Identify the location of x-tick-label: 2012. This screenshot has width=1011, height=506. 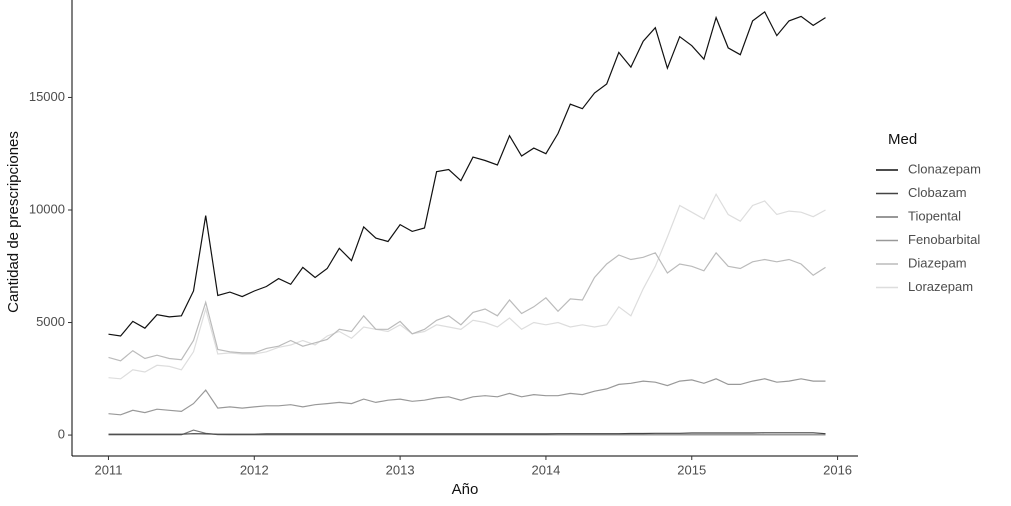
(254, 469).